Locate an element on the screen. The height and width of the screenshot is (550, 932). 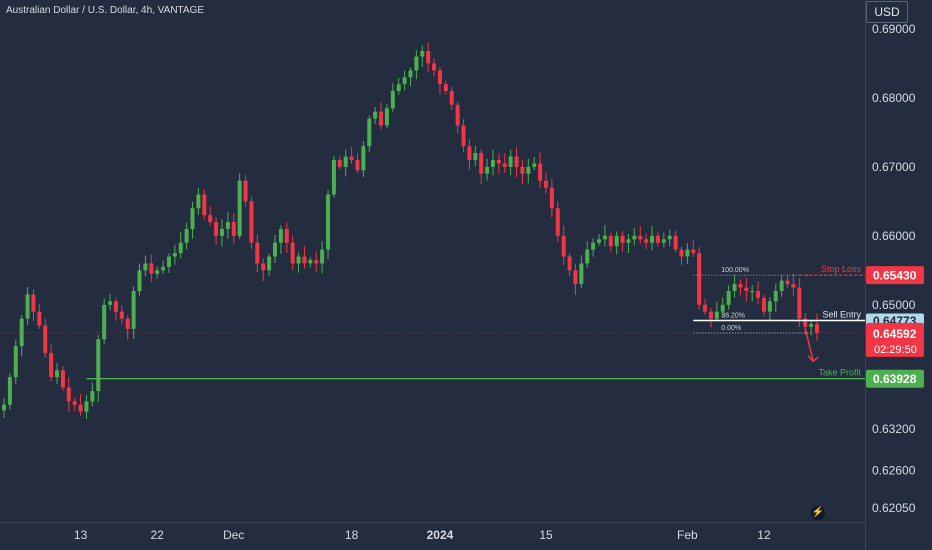
stop-loss-price-tag-bg is located at coordinates (895, 275).